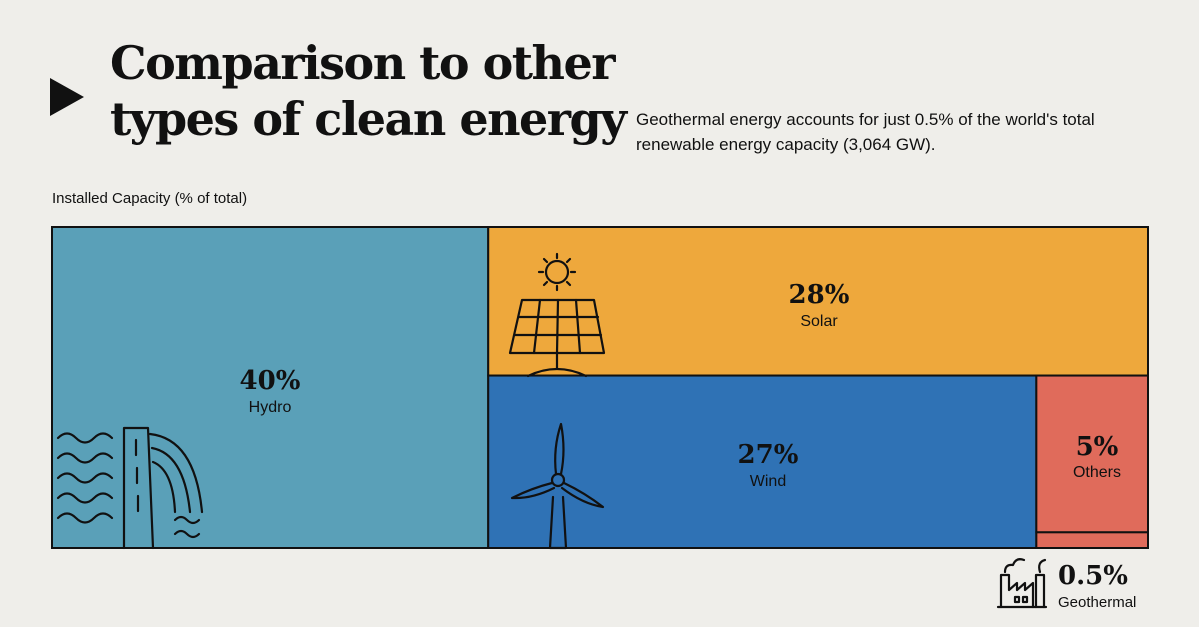  Describe the element at coordinates (1097, 447) in the screenshot. I see `others-value-label: 5%` at that location.